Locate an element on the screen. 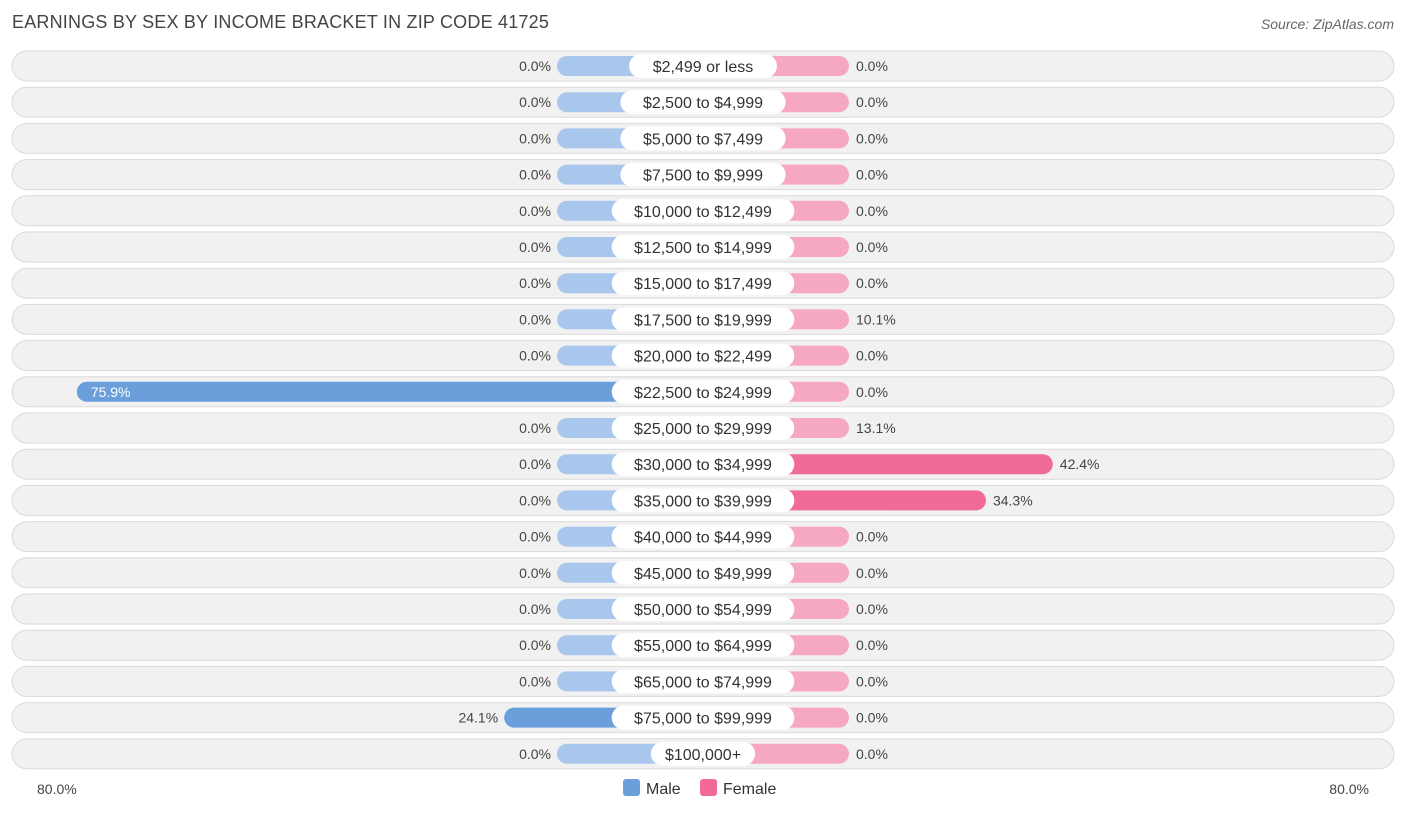 The height and width of the screenshot is (814, 1406). category-label: $10,000 to $12,499 is located at coordinates (703, 212).